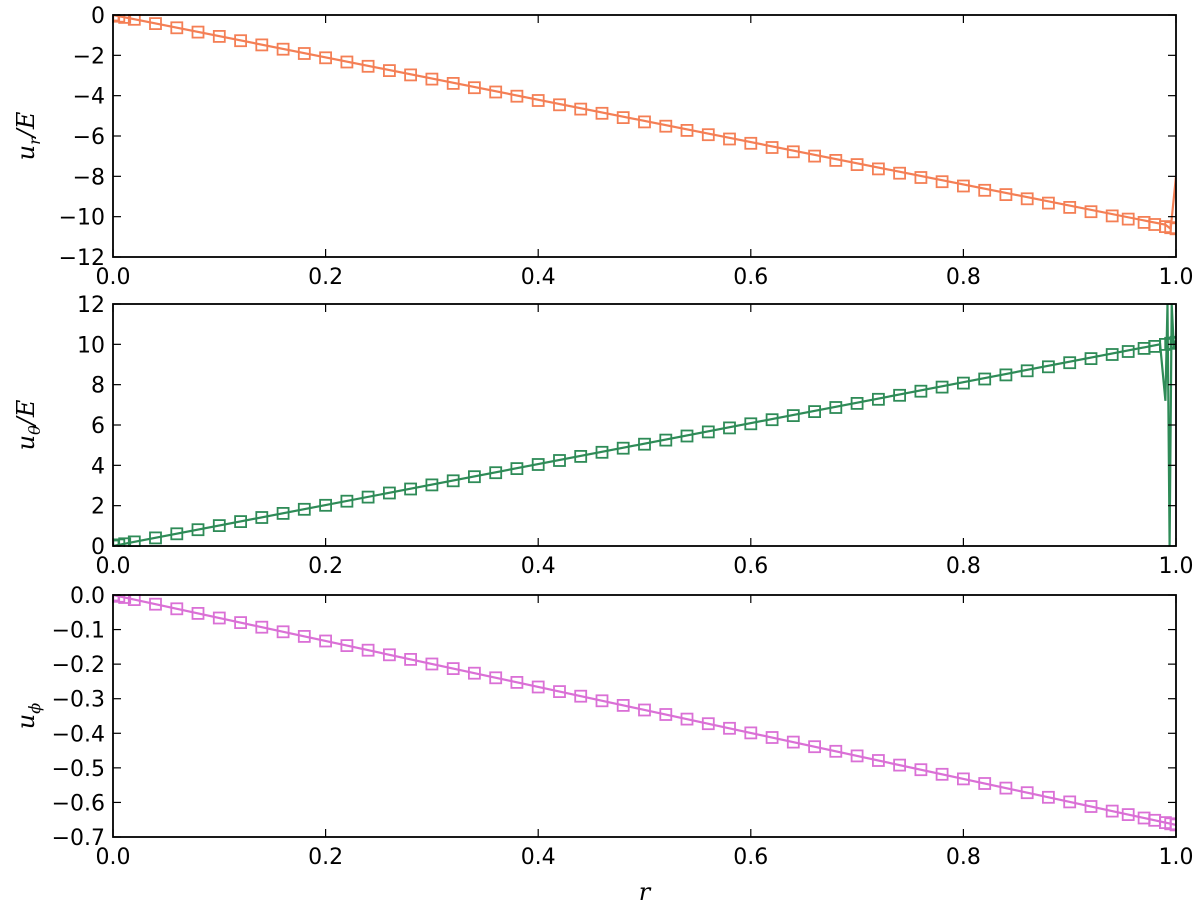  What do you see at coordinates (98, 386) in the screenshot?
I see `y-tick-label: 8` at bounding box center [98, 386].